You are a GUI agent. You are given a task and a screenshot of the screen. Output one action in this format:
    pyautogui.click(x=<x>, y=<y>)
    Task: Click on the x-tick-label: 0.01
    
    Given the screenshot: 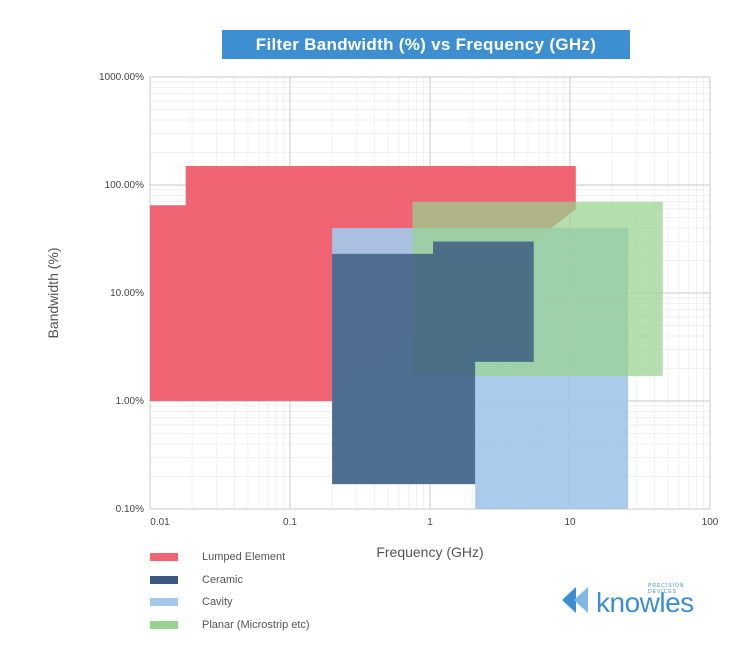 What is the action you would take?
    pyautogui.click(x=160, y=522)
    